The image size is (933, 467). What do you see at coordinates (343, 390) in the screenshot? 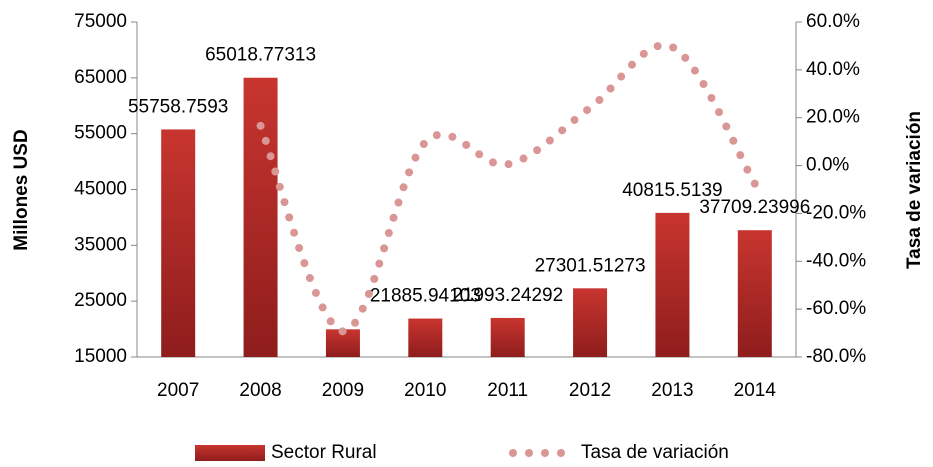
I see `x-tick-label: 2009` at bounding box center [343, 390].